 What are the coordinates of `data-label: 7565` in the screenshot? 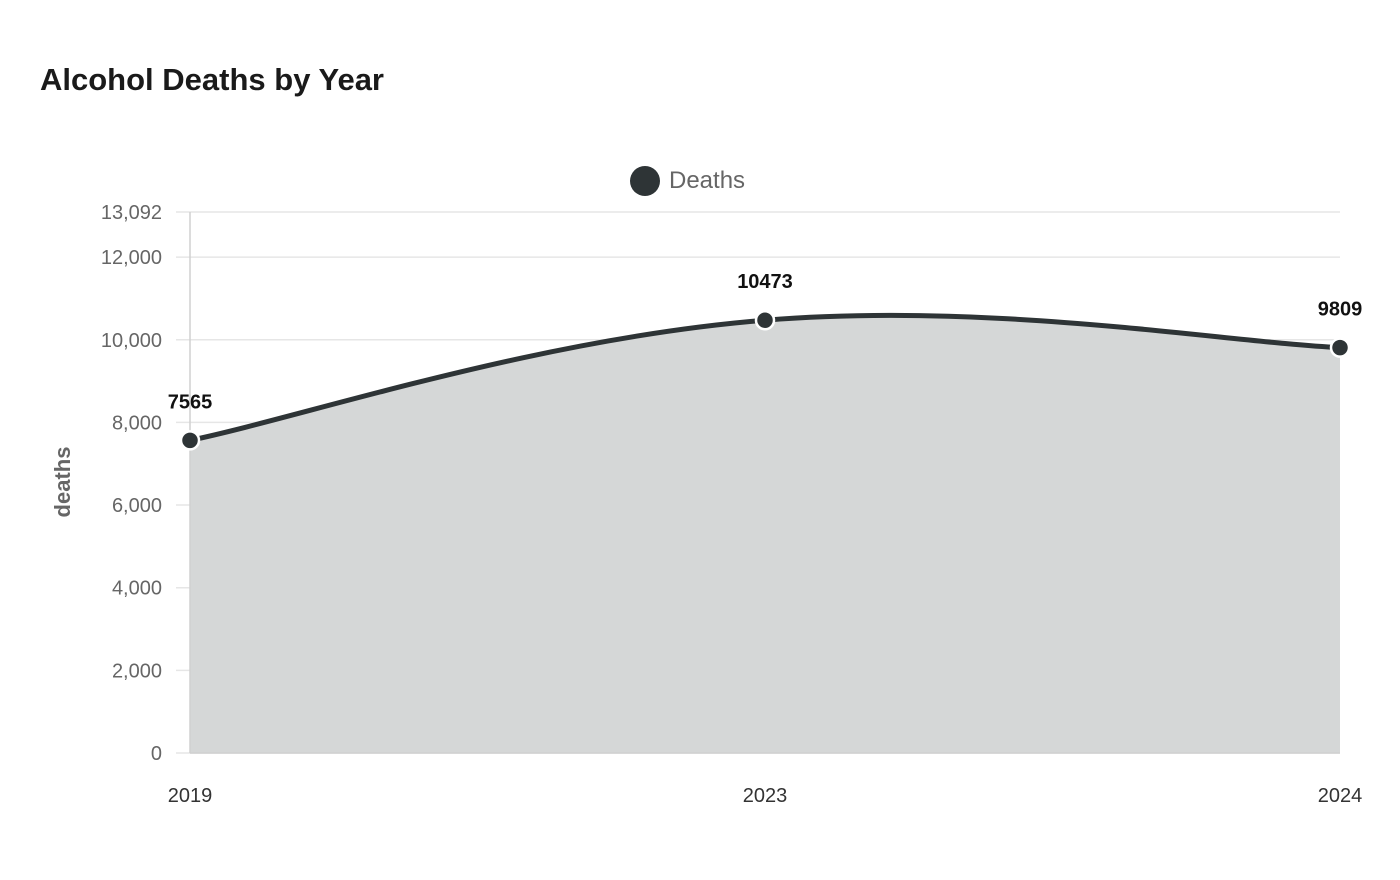 It's located at (190, 402).